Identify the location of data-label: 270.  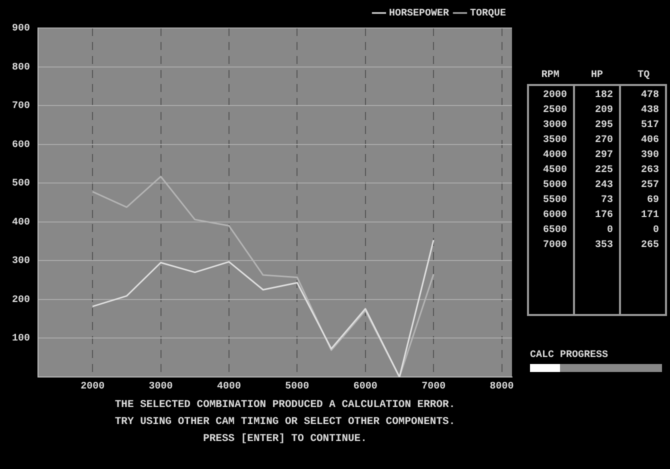
(604, 141).